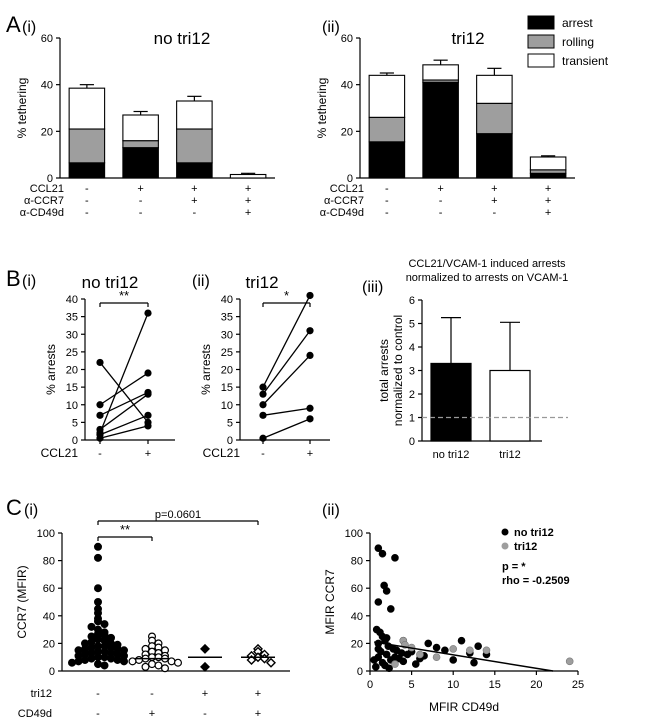 Image resolution: width=650 pixels, height=725 pixels. Describe the element at coordinates (342, 213) in the screenshot. I see `condition-row-label: α-CD49d` at that location.